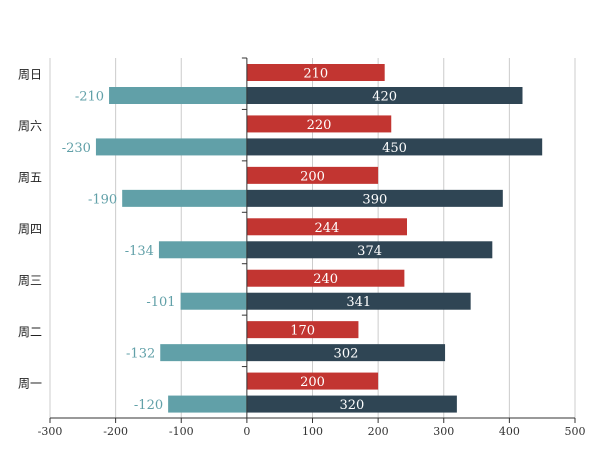  What do you see at coordinates (30, 178) in the screenshot?
I see `y-category-label: 周五` at bounding box center [30, 178].